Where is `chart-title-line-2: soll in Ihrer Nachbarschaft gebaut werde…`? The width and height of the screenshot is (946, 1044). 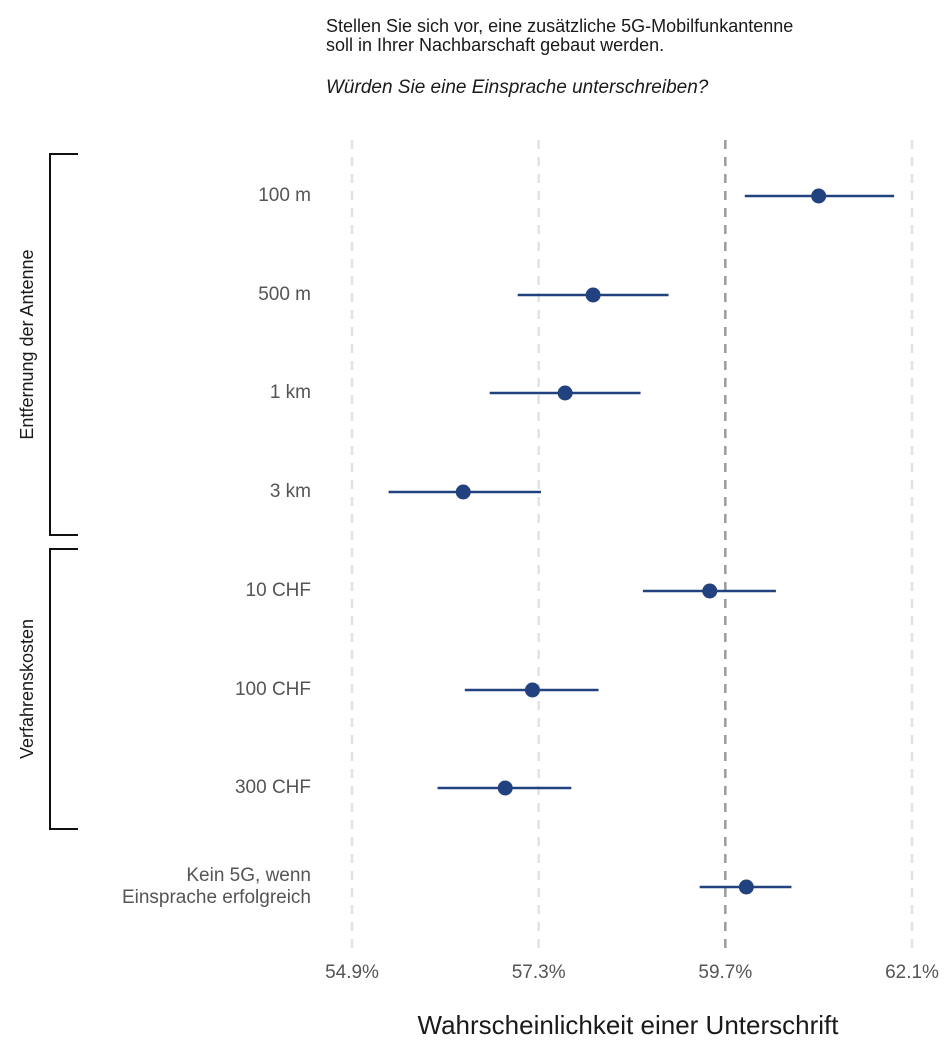 chart-title-line-2: soll in Ihrer Nachbarschaft gebaut werde… is located at coordinates (495, 45).